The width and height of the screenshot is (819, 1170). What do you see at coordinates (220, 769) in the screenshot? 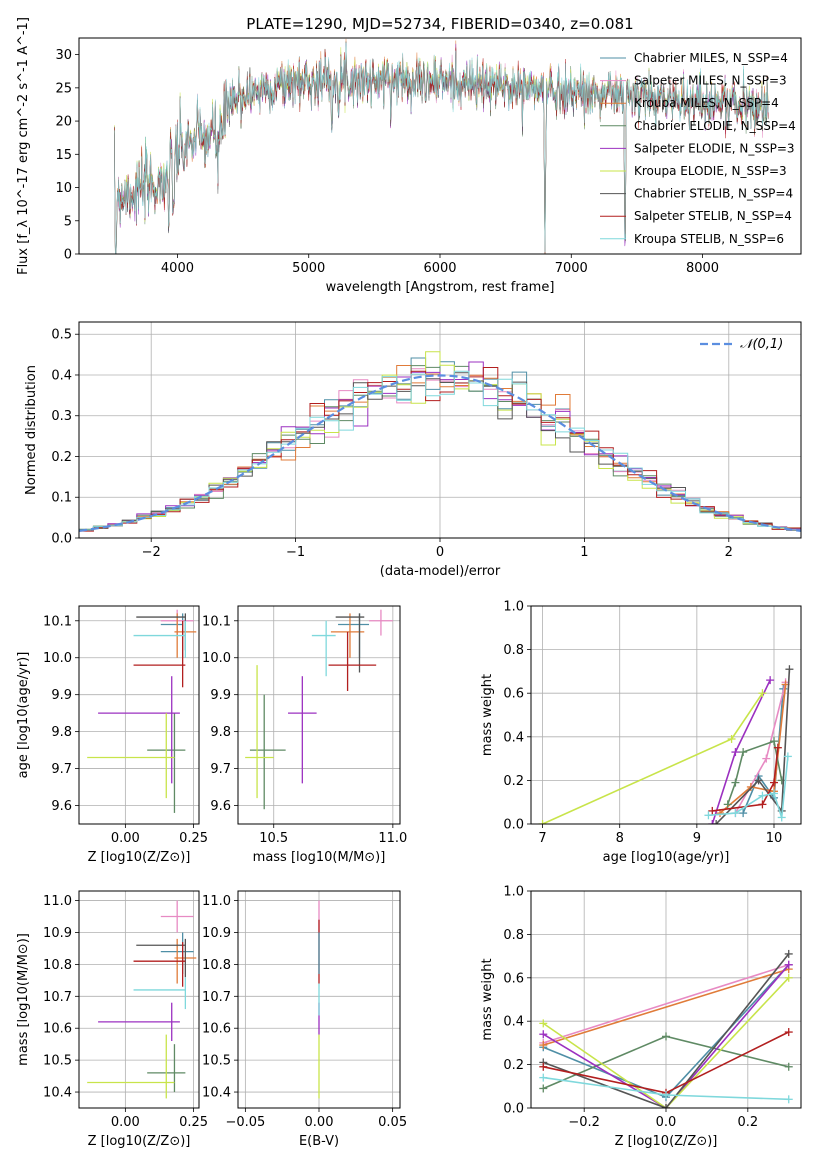
I see `y-tick-label: 9.7` at bounding box center [220, 769].